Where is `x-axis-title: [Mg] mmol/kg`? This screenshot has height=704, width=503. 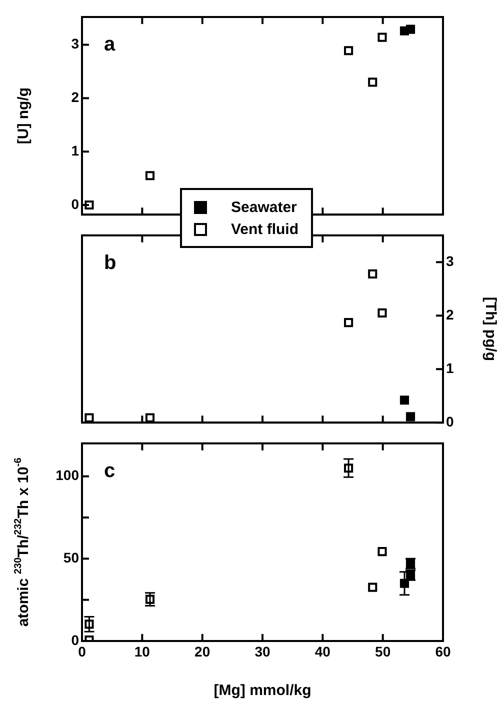
x-axis-title: [Mg] mmol/kg is located at coordinates (263, 691).